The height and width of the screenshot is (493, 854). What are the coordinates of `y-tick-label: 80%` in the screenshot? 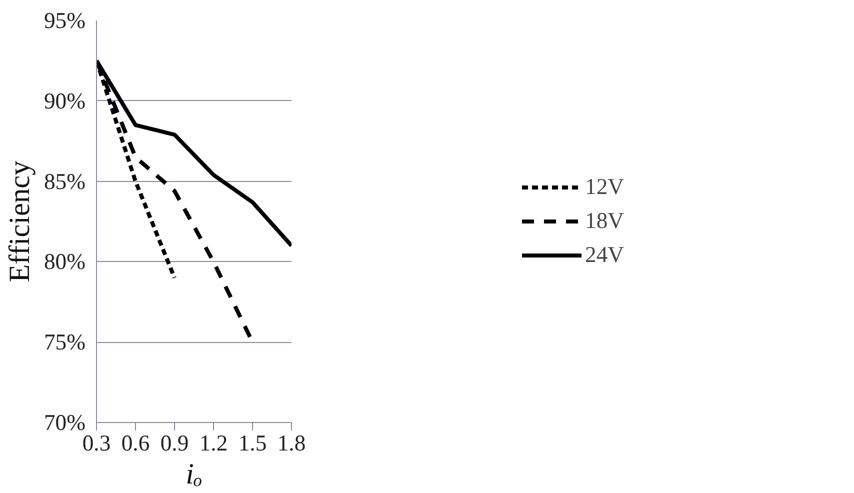 It's located at (65, 261).